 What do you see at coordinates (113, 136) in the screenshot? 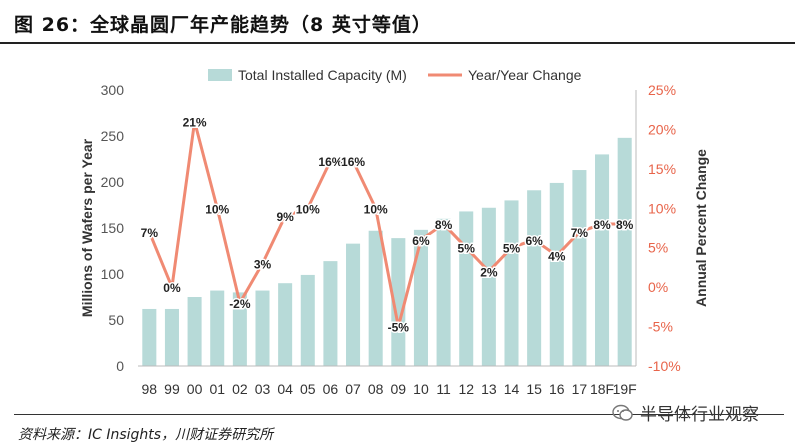
I see `y-tick-label: 250` at bounding box center [113, 136].